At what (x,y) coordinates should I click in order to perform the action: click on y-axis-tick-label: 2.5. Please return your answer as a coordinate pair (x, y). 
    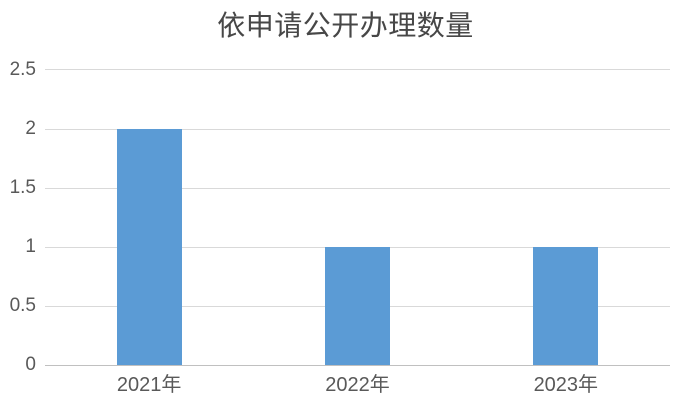
    Looking at the image, I should click on (22, 69).